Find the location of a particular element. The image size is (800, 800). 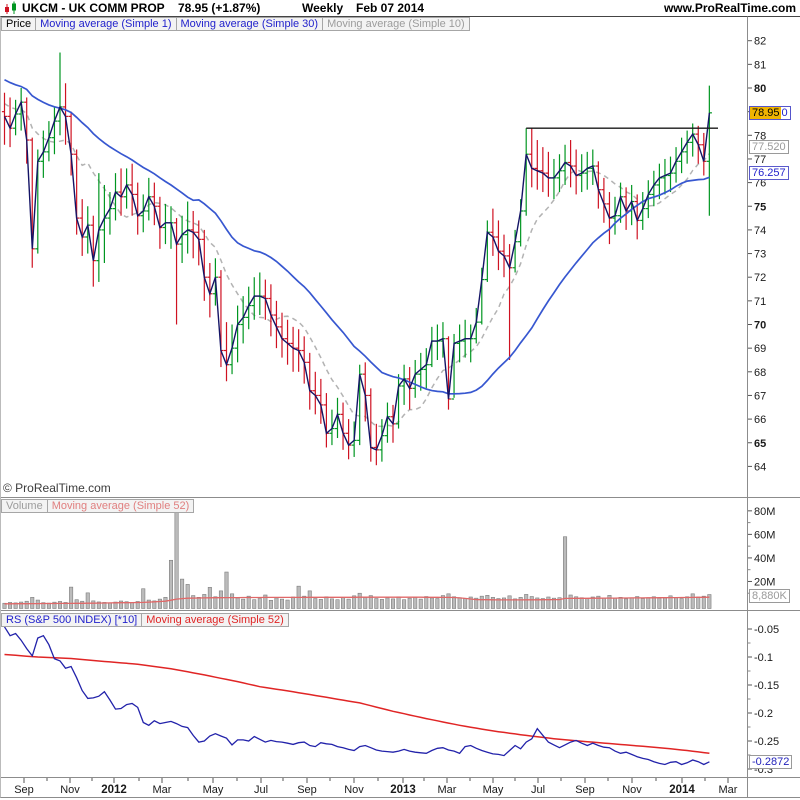

volume-tick-label: 80M is located at coordinates (764, 512).